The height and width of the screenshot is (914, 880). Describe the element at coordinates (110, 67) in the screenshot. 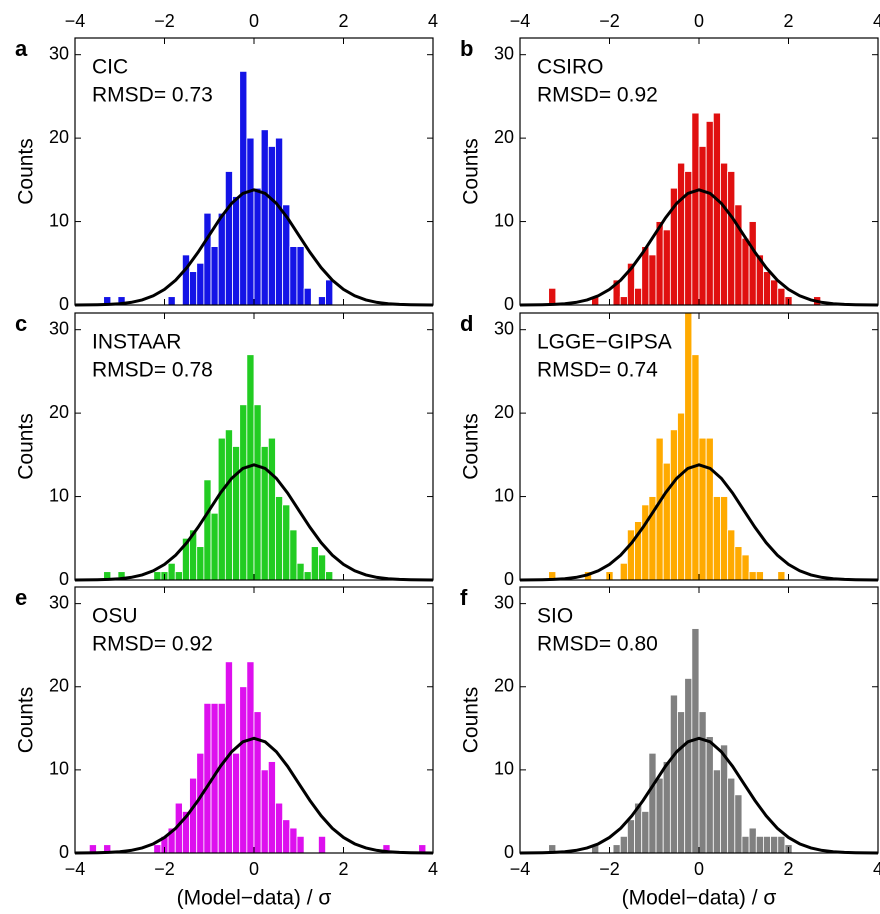

I see `panel-title: CIC` at that location.